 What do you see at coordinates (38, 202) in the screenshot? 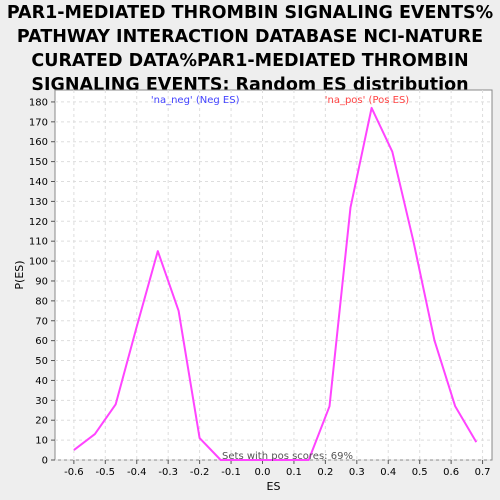
I see `y-tick-label: 130` at bounding box center [38, 202].